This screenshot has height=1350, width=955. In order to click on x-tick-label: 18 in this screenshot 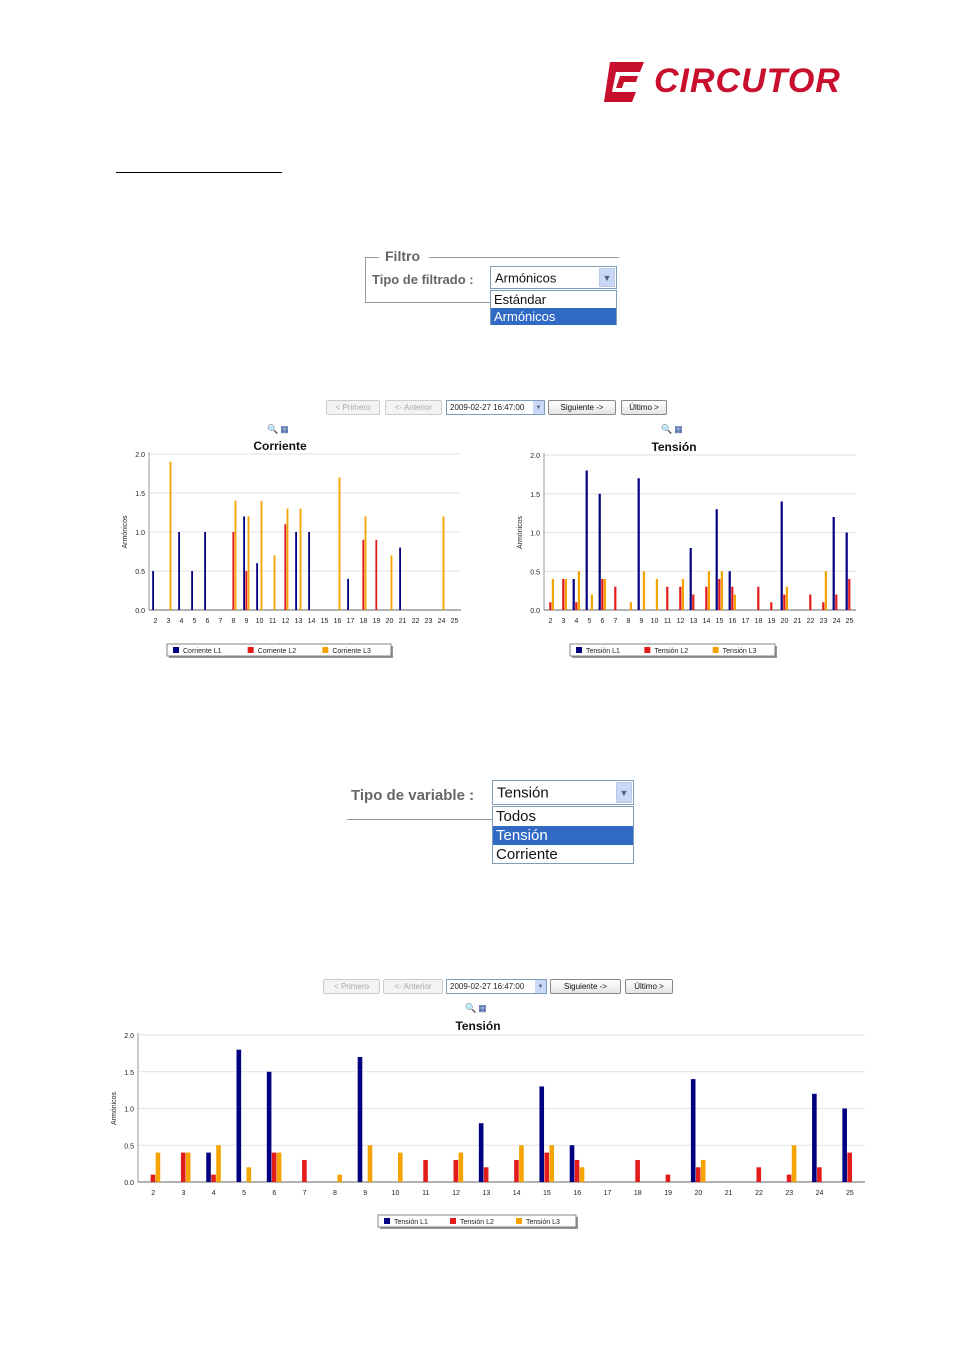, I will do `click(364, 621)`.